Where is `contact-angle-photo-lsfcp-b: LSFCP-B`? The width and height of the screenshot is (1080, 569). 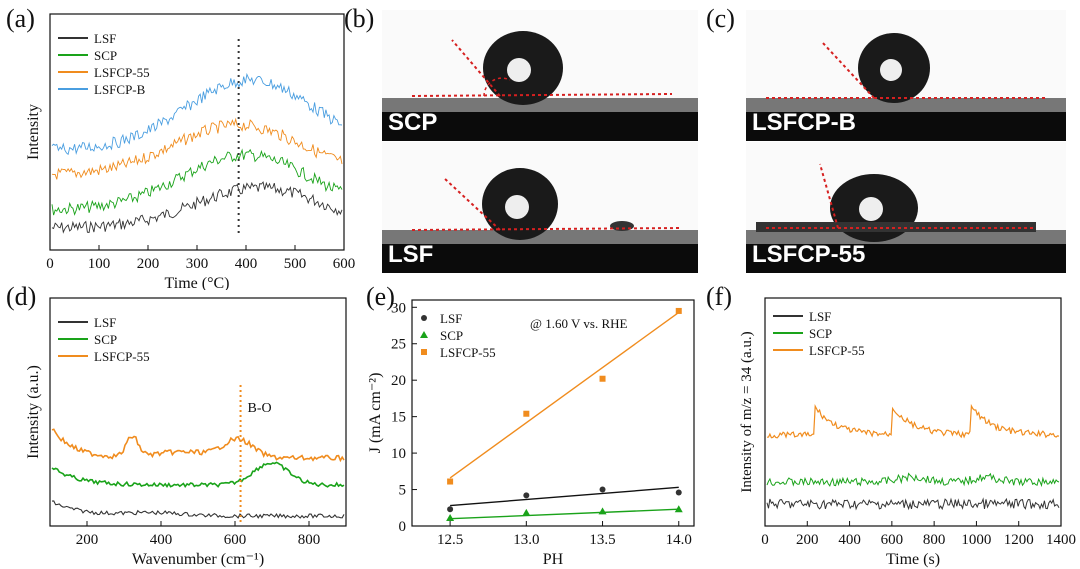
contact-angle-photo-lsfcp-b: LSFCP-B is located at coordinates (906, 75).